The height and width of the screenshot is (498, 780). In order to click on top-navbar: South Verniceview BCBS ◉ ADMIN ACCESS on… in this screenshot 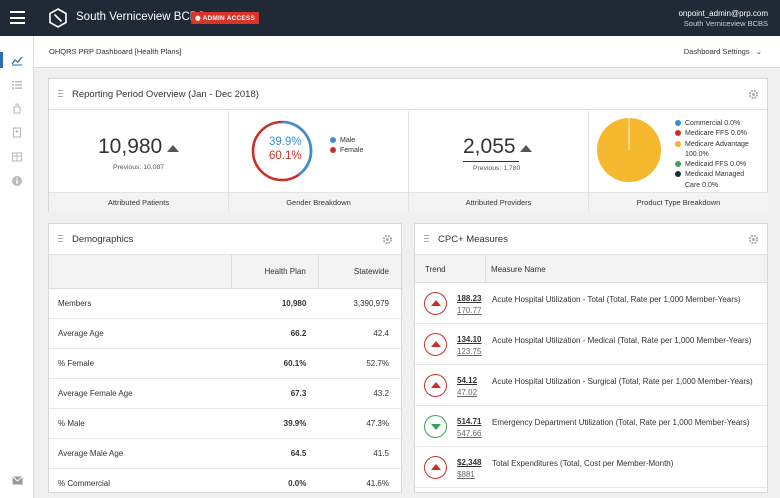, I will do `click(390, 18)`.